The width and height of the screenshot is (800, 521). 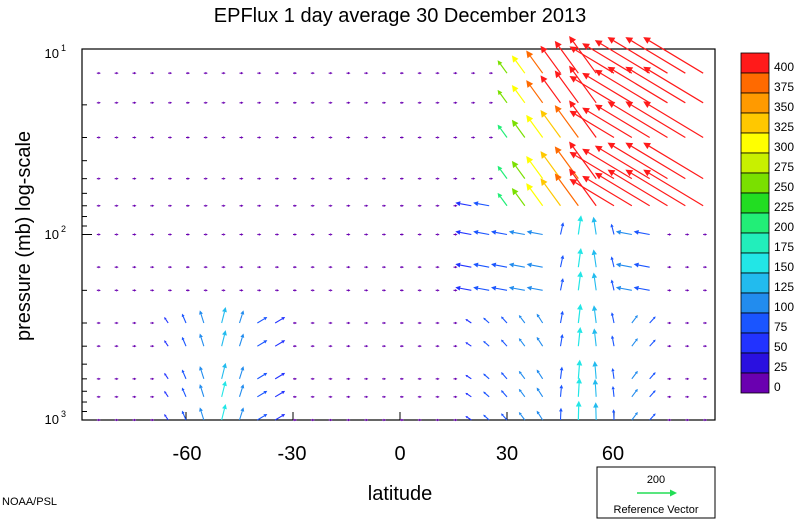 I want to click on svg-text: 10, so click(x=52, y=53).